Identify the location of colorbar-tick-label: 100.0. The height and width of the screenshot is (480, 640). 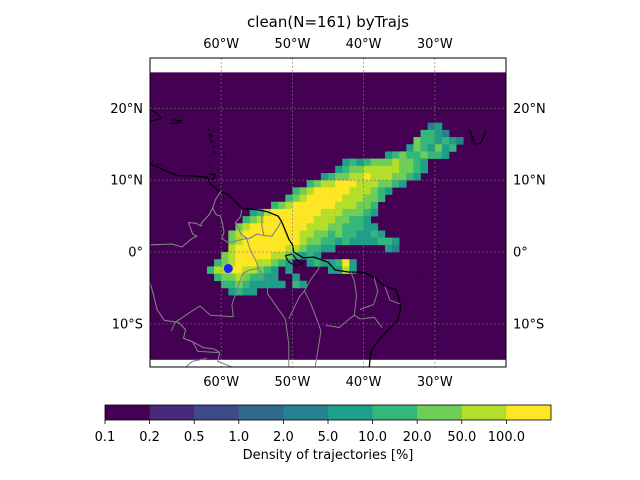
(506, 437).